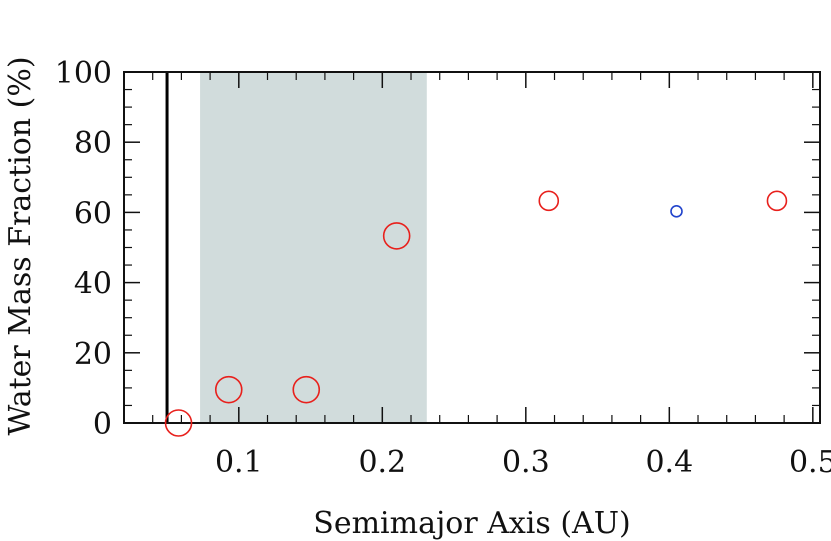  What do you see at coordinates (93, 284) in the screenshot?
I see `y-tick-label: 40` at bounding box center [93, 284].